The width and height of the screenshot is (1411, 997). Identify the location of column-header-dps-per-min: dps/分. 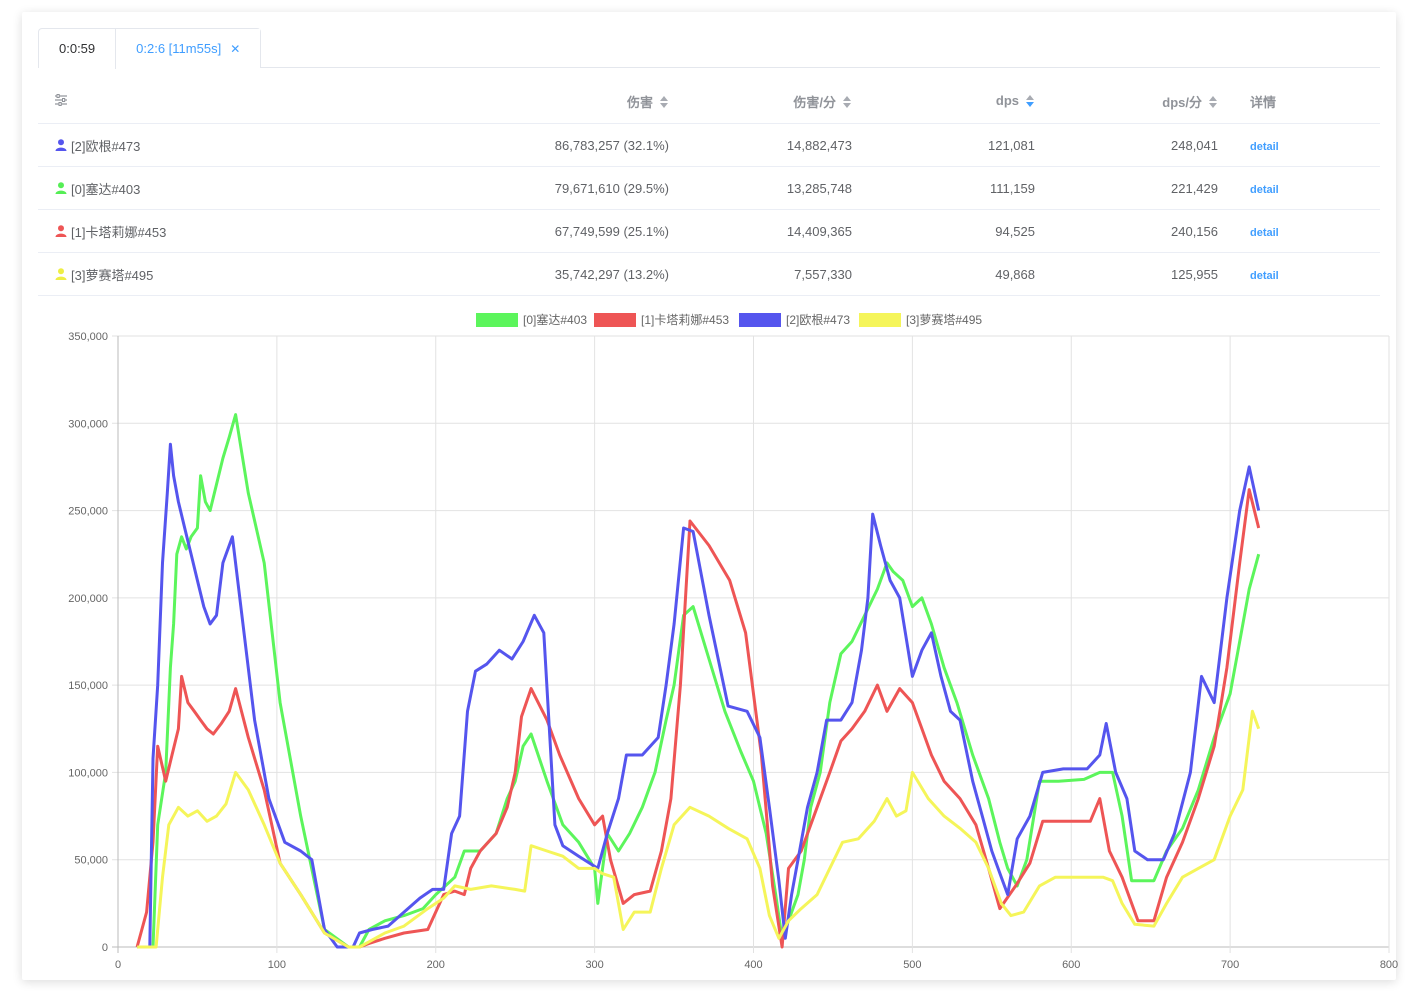
(1142, 101).